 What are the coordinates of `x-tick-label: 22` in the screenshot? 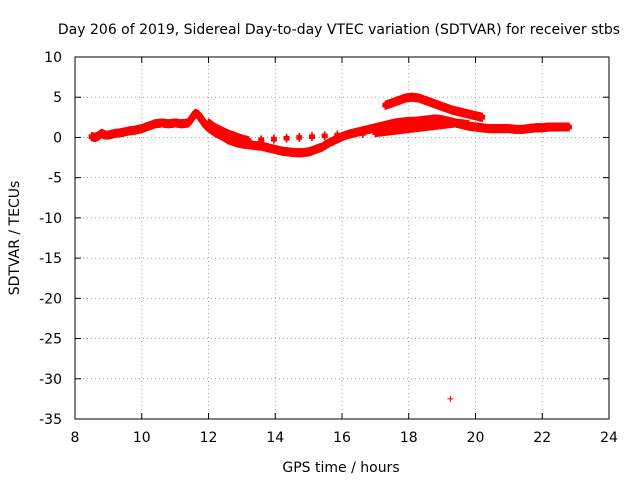 It's located at (542, 438).